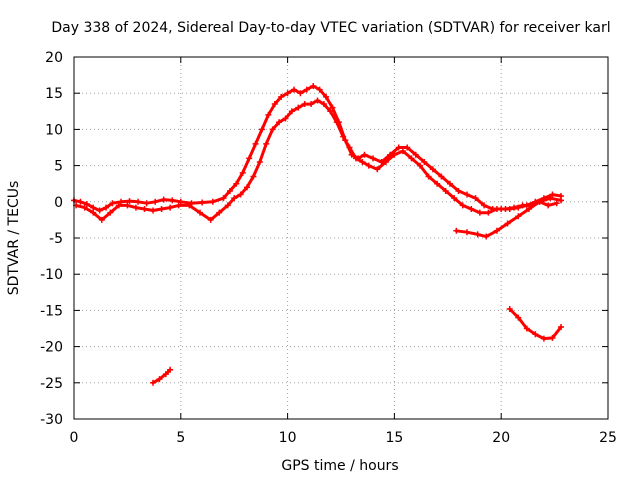  I want to click on x-axis-label: GPS time / hours, so click(339, 466).